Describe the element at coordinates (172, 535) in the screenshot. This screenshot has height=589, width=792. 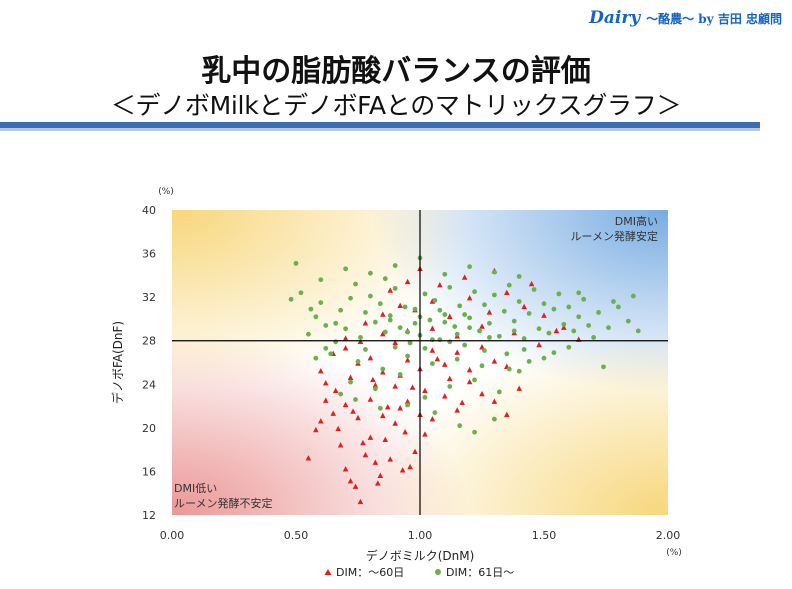
I see `x-tick-label: 0.00` at that location.